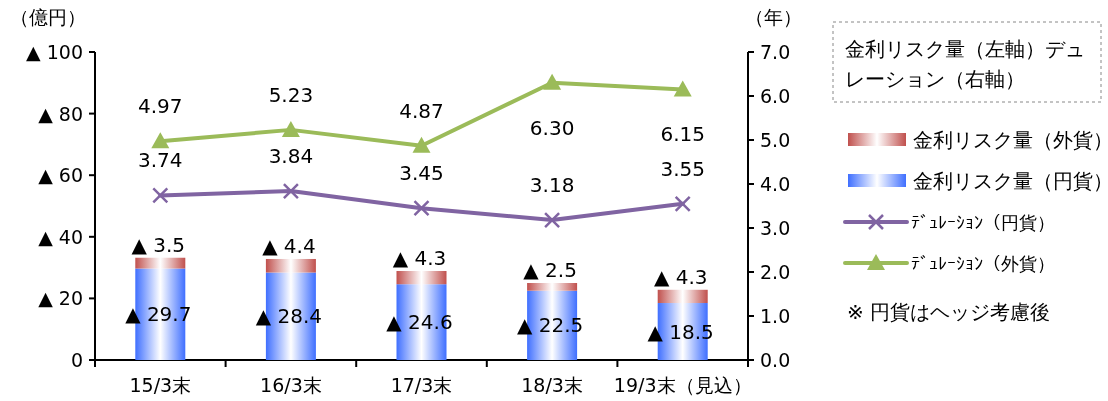 The height and width of the screenshot is (401, 1108). I want to click on y2-tick-label: 5.0, so click(775, 140).